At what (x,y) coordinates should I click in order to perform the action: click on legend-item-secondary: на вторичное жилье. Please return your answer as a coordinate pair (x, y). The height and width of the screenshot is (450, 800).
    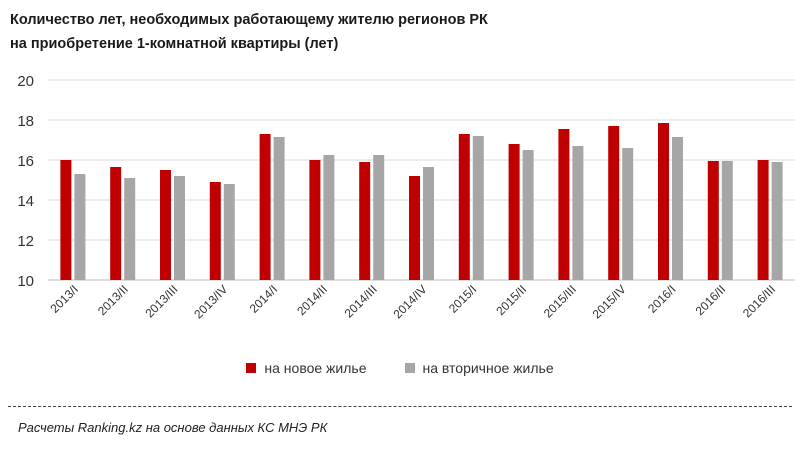
    Looking at the image, I should click on (479, 368).